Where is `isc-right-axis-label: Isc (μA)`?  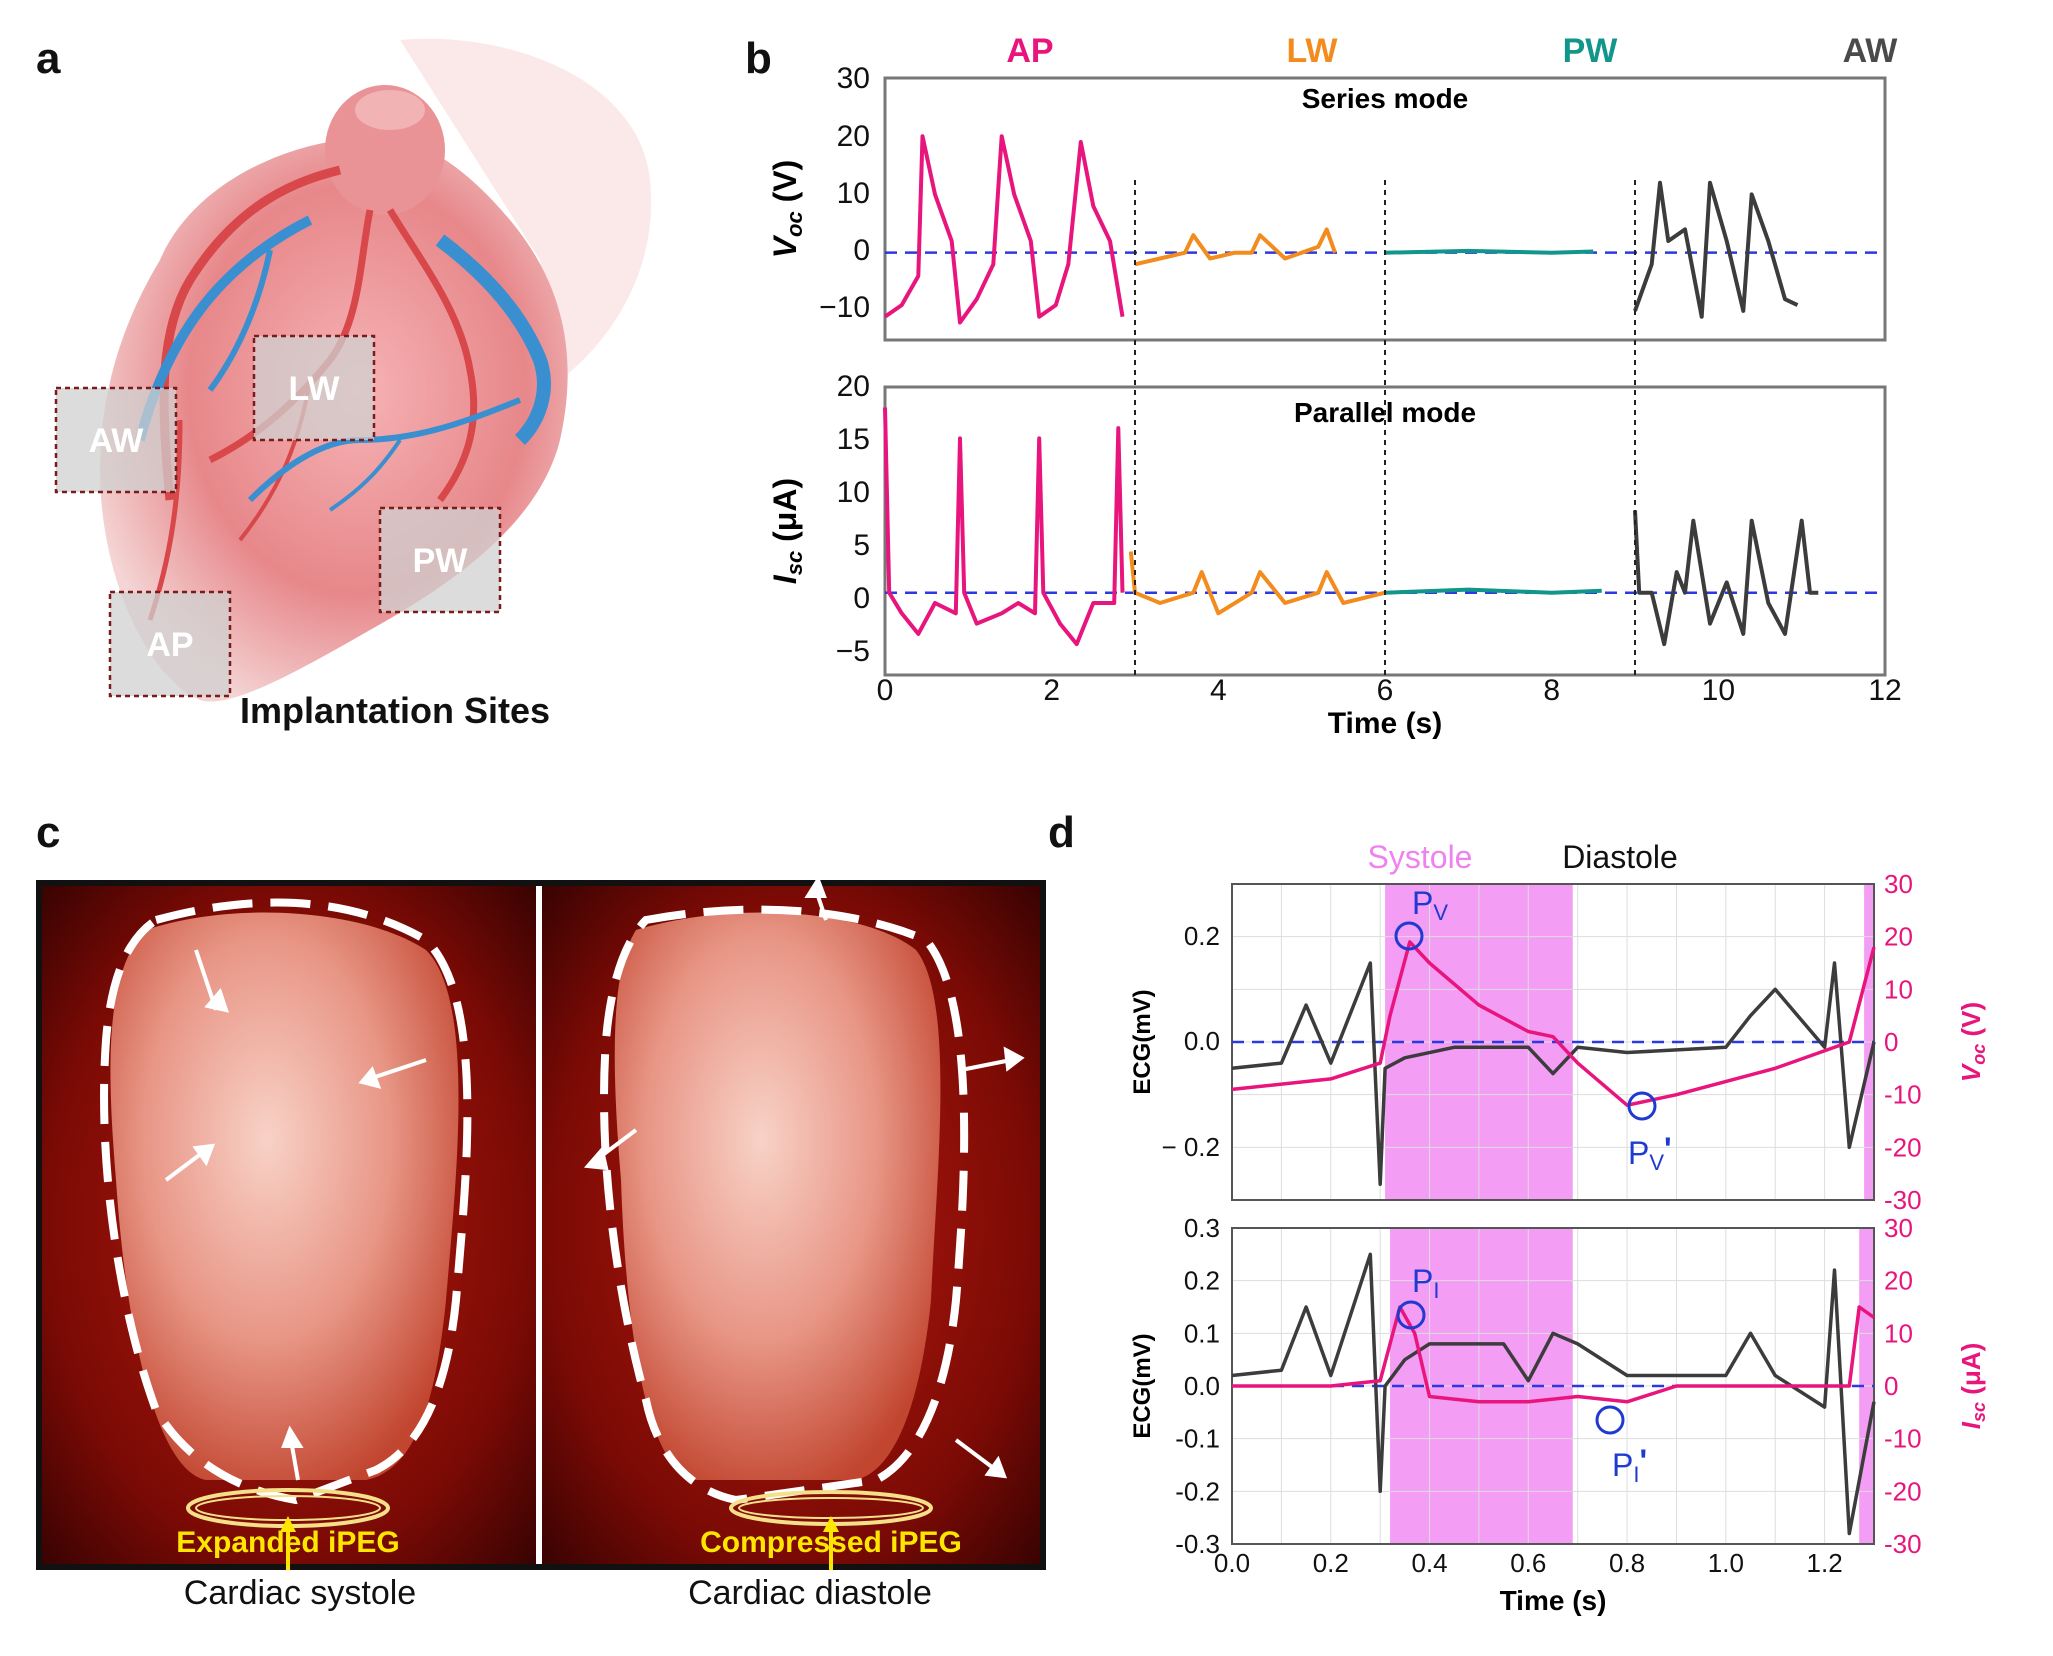 isc-right-axis-label: Isc (μA) is located at coordinates (1972, 1386).